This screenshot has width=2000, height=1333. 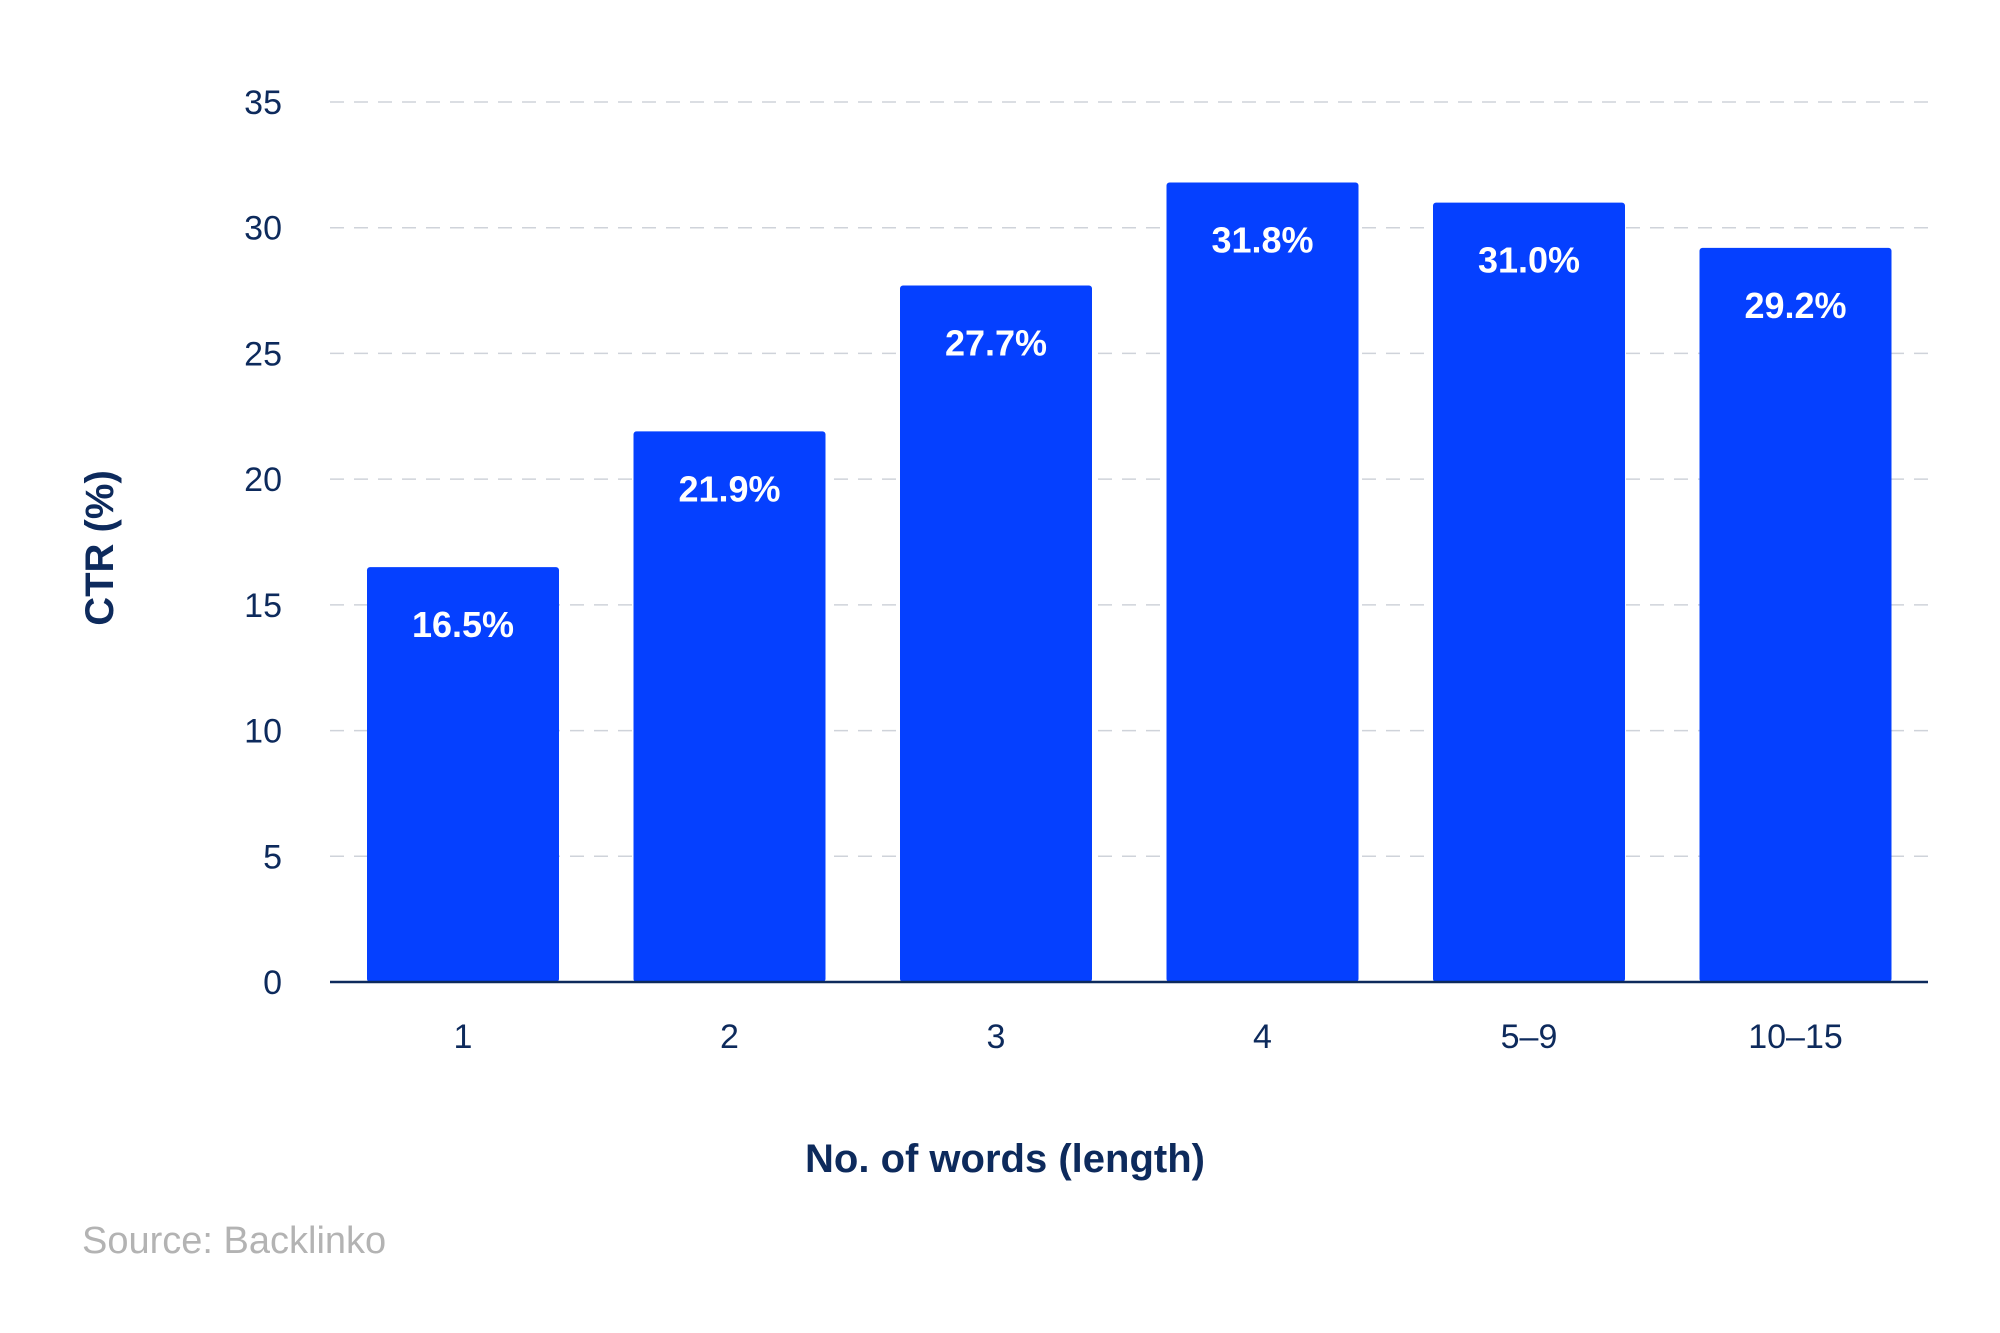 I want to click on y-tick-label: 30, so click(x=263, y=229).